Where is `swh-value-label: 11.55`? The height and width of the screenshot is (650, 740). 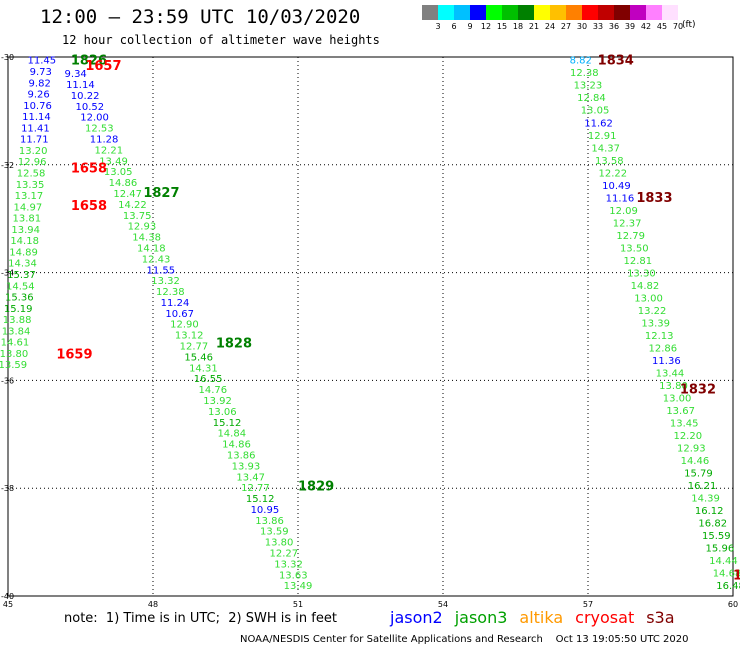 swh-value-label: 11.55 is located at coordinates (160, 270).